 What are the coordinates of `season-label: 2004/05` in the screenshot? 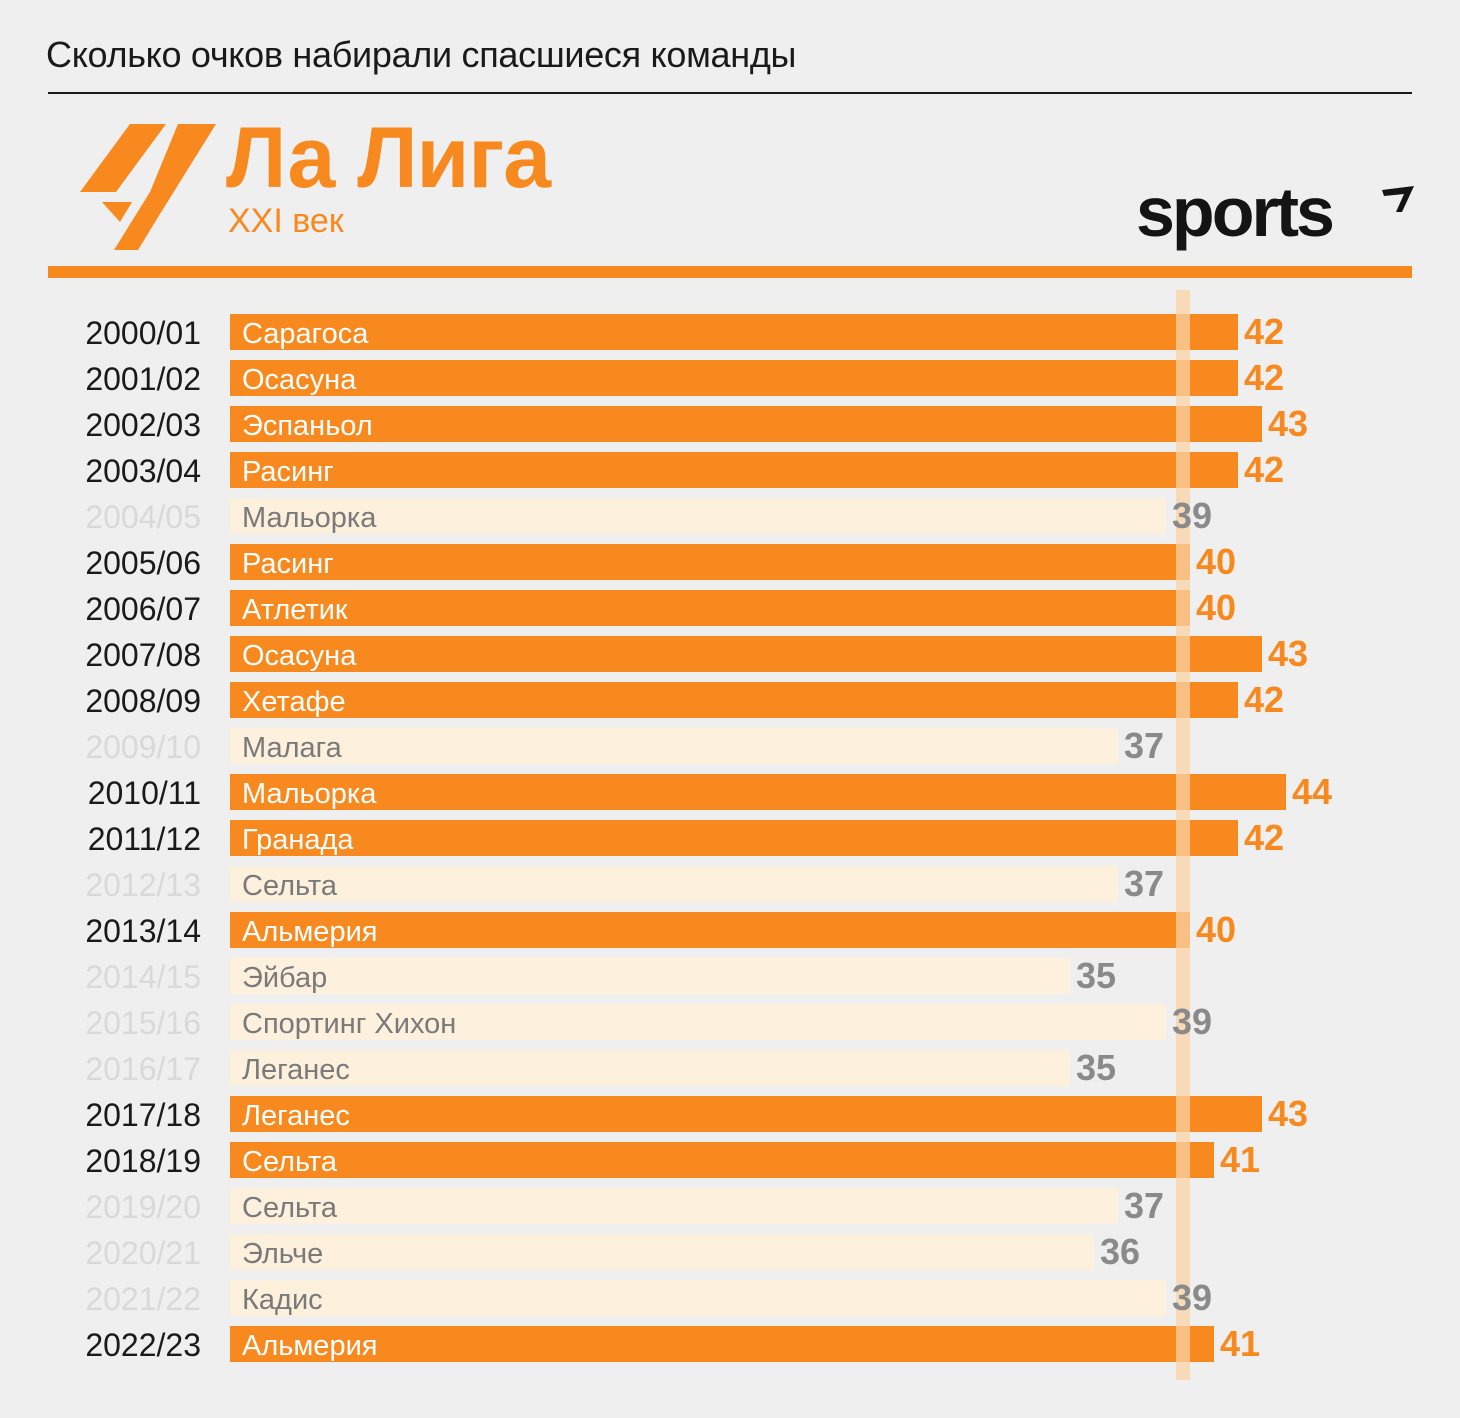 It's located at (143, 517).